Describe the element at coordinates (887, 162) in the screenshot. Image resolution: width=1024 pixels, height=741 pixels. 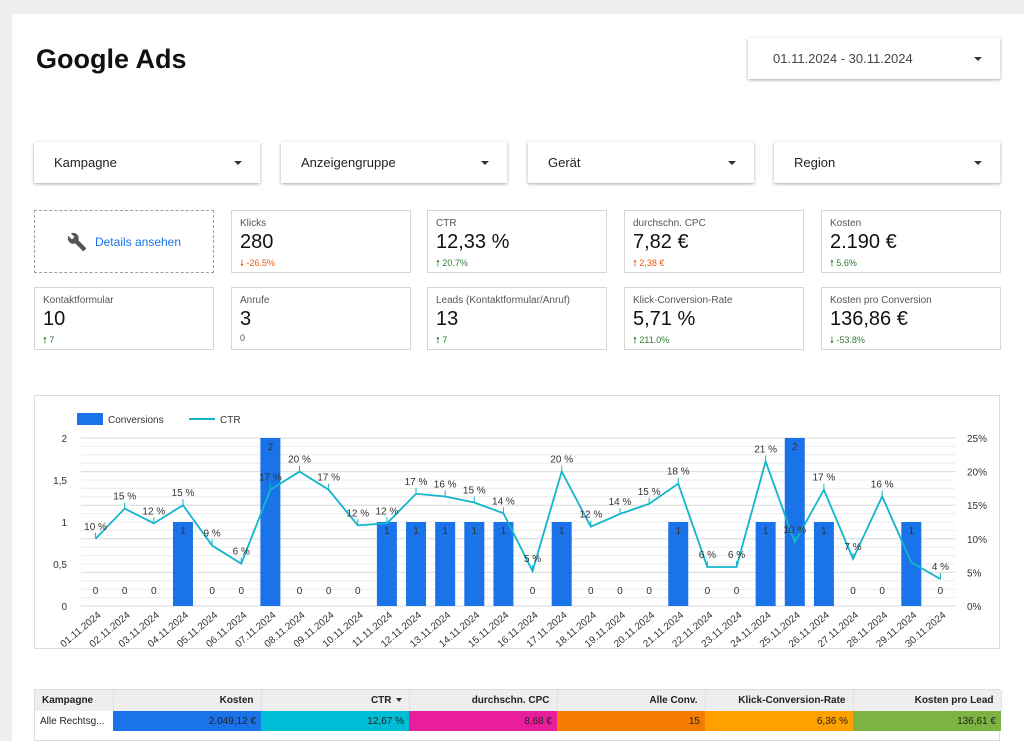
I see `filter-region: Region` at that location.